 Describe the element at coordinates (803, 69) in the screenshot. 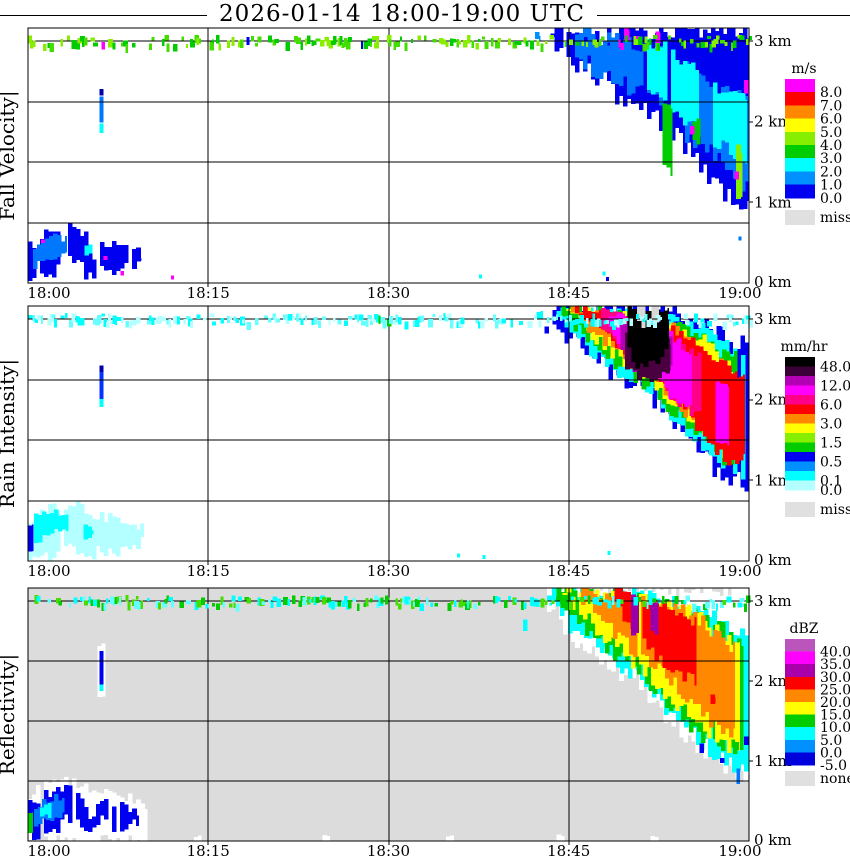

I see `colorbar-unit: m/s` at that location.